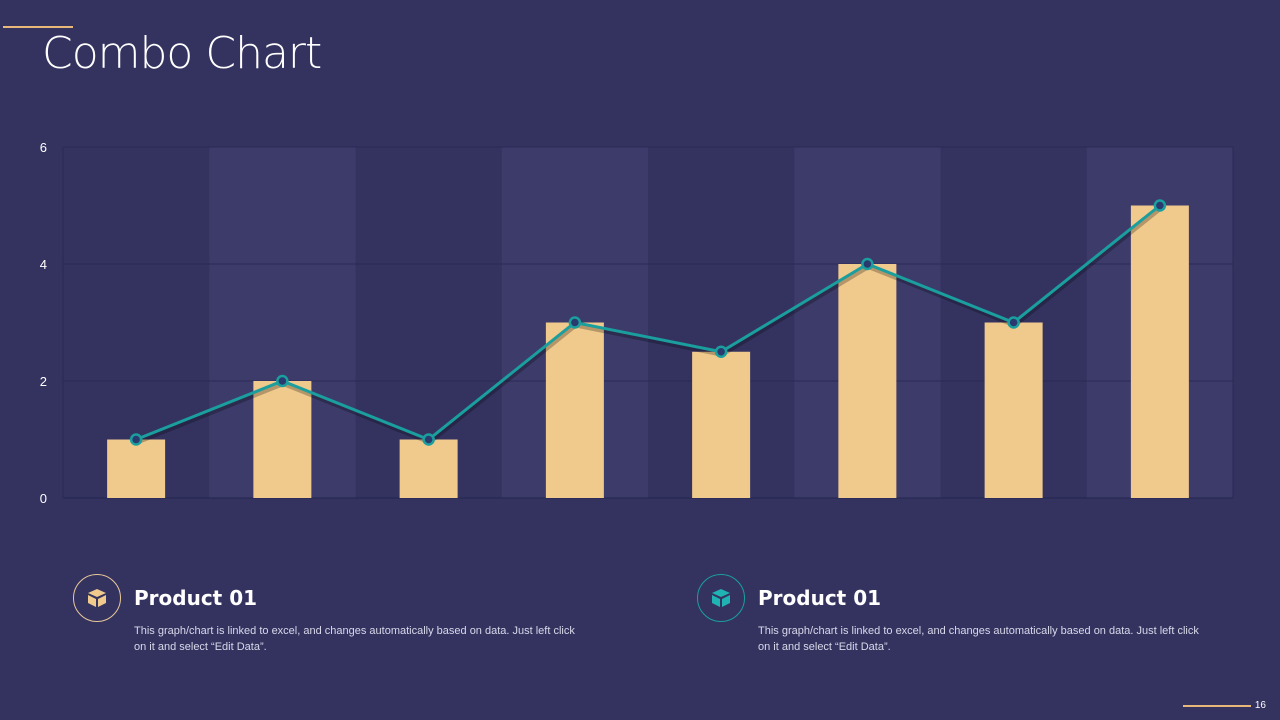 This screenshot has width=1280, height=720. Describe the element at coordinates (43, 381) in the screenshot. I see `y-tick-label: 2` at that location.